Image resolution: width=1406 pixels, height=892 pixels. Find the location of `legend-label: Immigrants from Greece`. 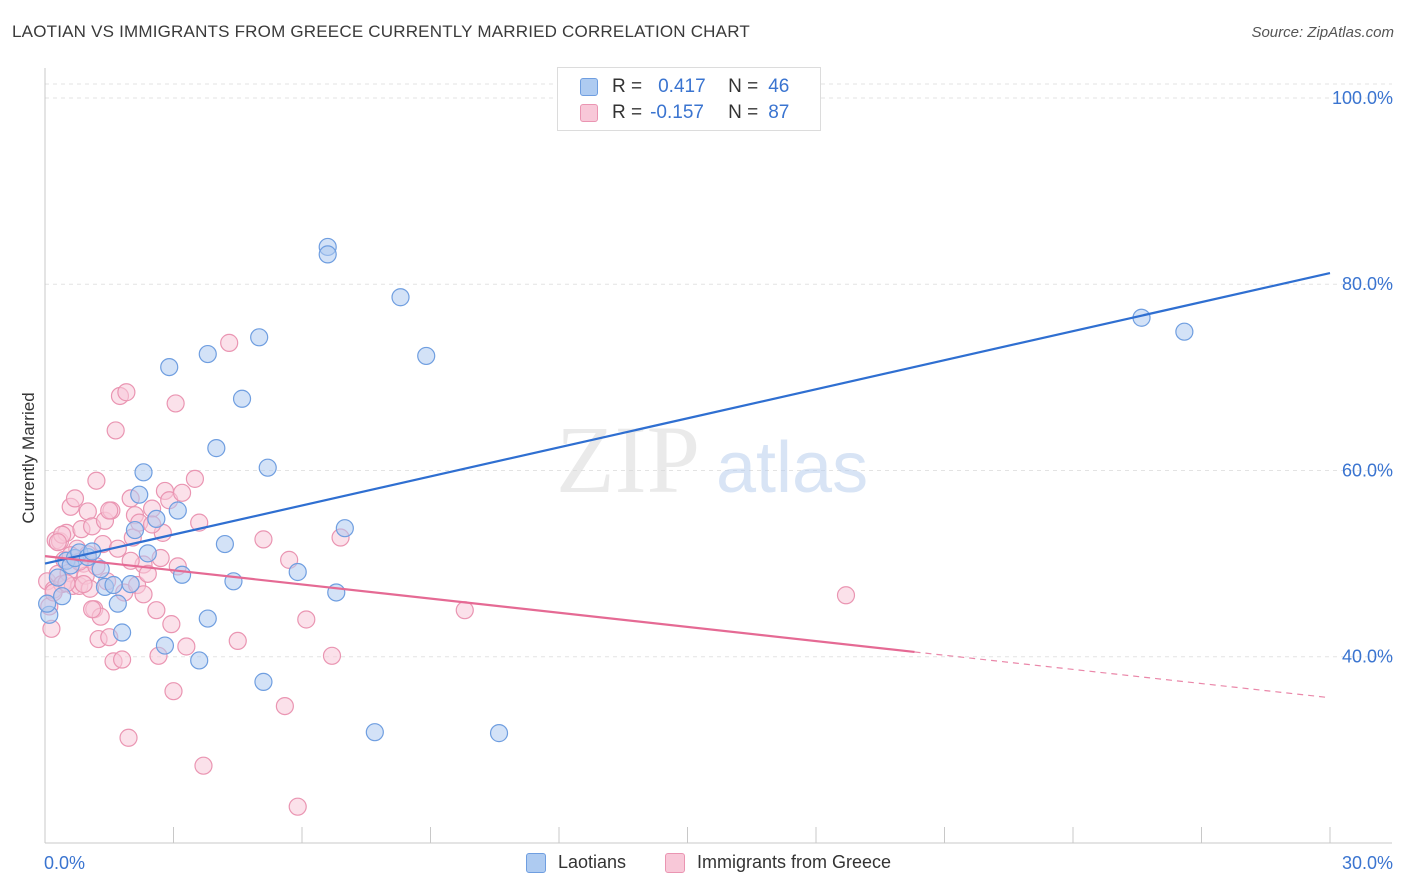

legend-label: Immigrants from Greece is located at coordinates (794, 862).